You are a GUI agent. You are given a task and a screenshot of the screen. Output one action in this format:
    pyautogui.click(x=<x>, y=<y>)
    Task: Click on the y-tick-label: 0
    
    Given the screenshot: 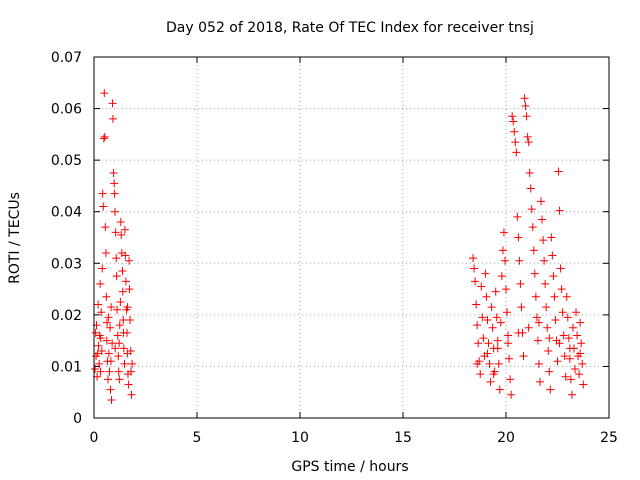 What is the action you would take?
    pyautogui.click(x=77, y=419)
    